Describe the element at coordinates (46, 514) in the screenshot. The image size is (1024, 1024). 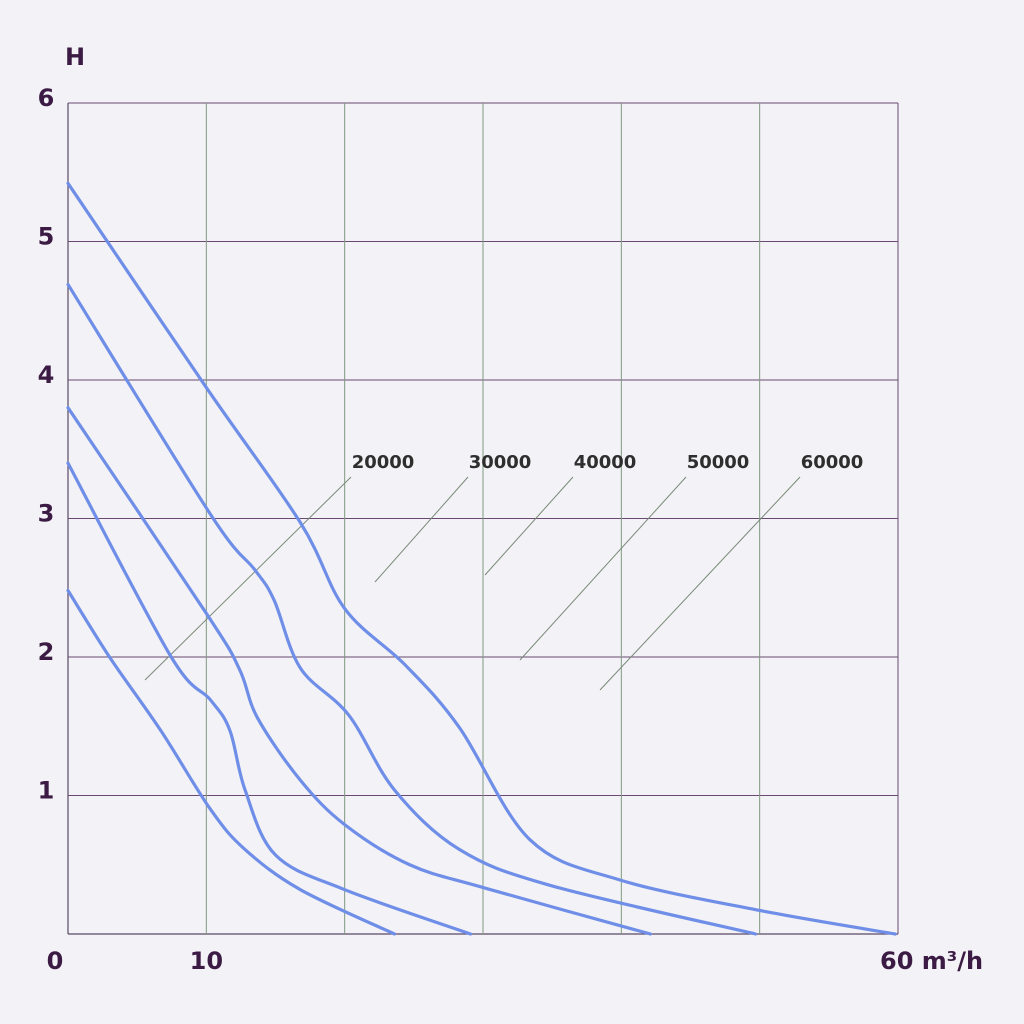
I see `y-tick-label: 3` at that location.